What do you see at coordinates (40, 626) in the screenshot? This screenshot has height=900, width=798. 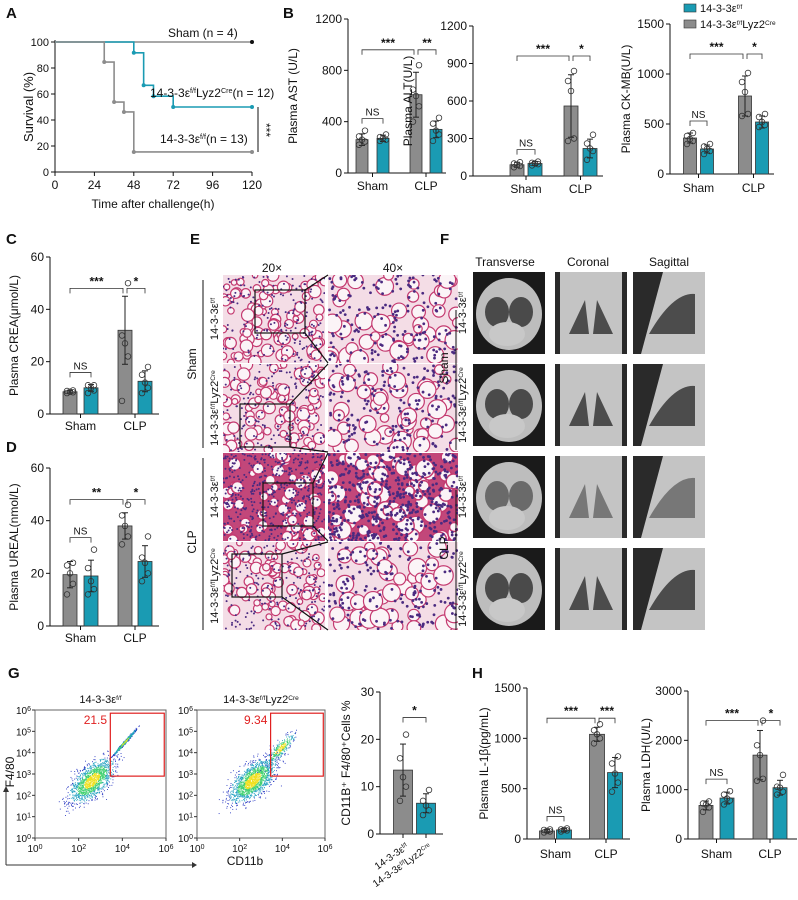 I see `y-tick-label: 0` at bounding box center [40, 626].